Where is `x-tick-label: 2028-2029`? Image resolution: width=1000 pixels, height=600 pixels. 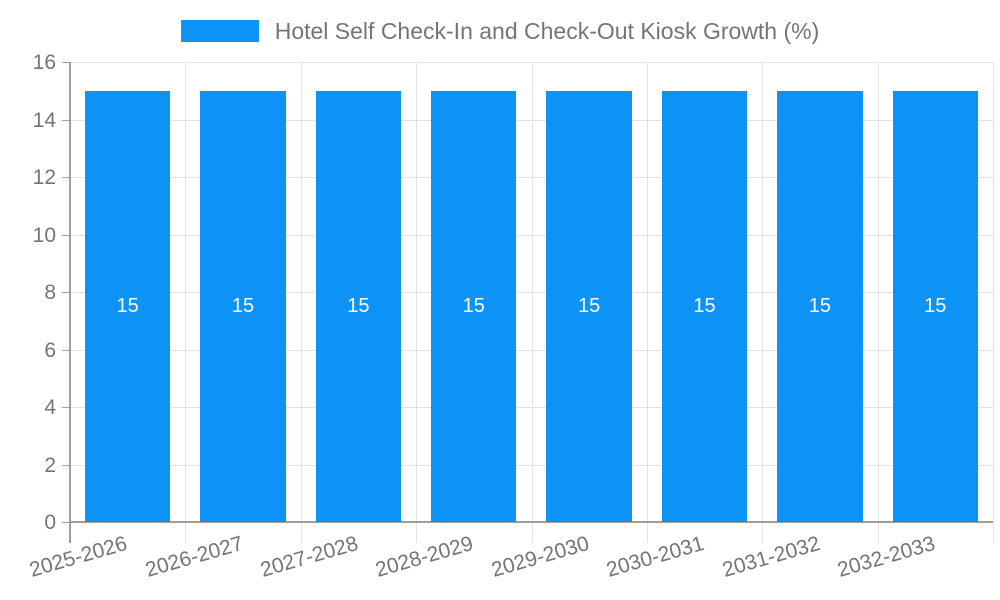
x-tick-label: 2028-2029 is located at coordinates (425, 557).